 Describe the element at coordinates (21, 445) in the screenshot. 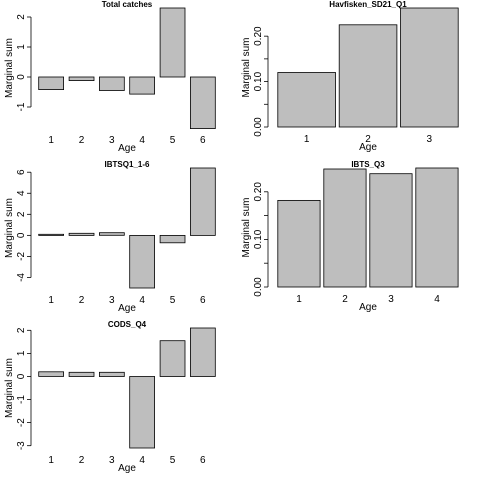

I see `y-tick-label: -3` at that location.